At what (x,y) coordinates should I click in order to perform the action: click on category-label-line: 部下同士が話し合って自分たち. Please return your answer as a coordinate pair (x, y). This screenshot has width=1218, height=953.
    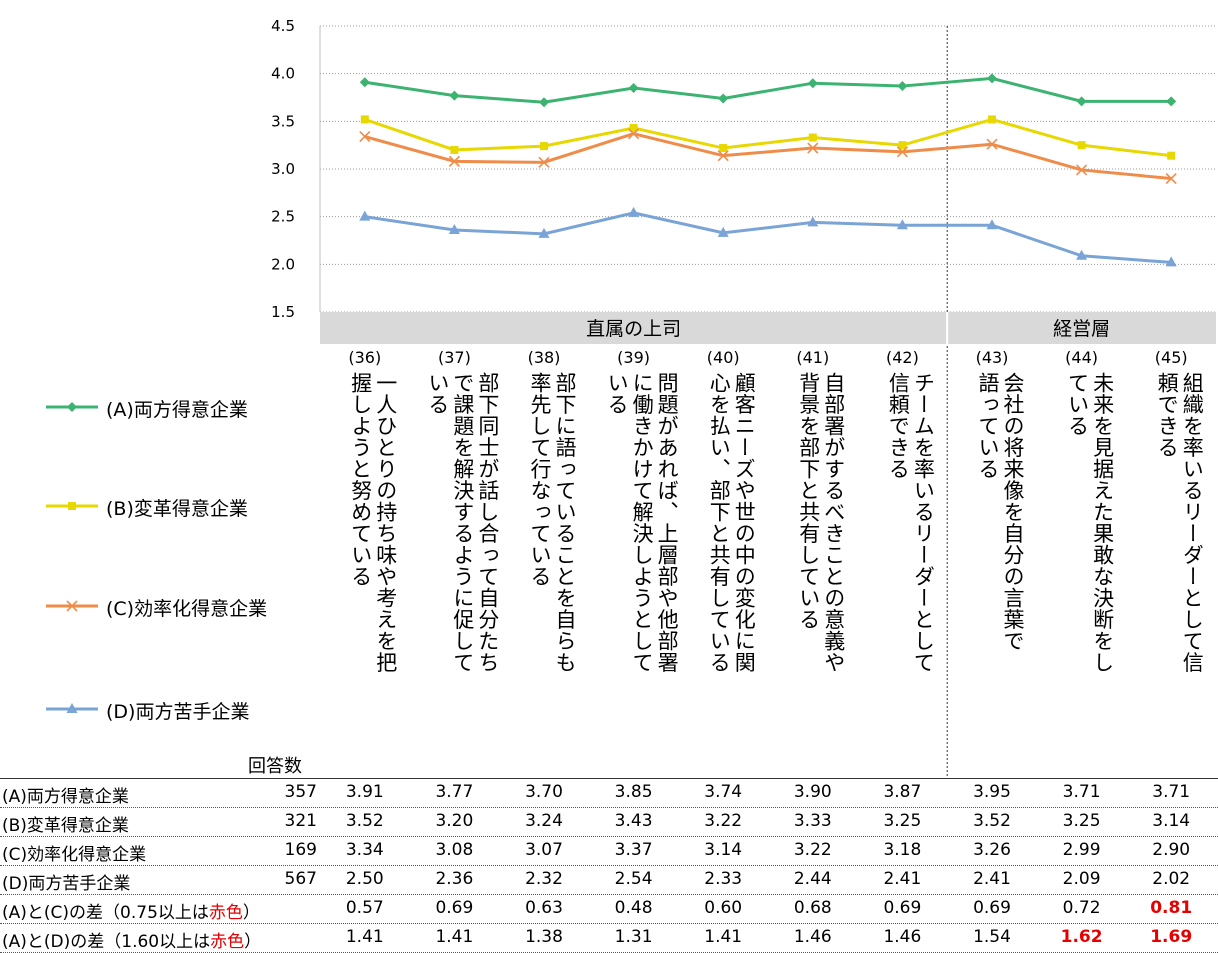
    Looking at the image, I should click on (487, 522).